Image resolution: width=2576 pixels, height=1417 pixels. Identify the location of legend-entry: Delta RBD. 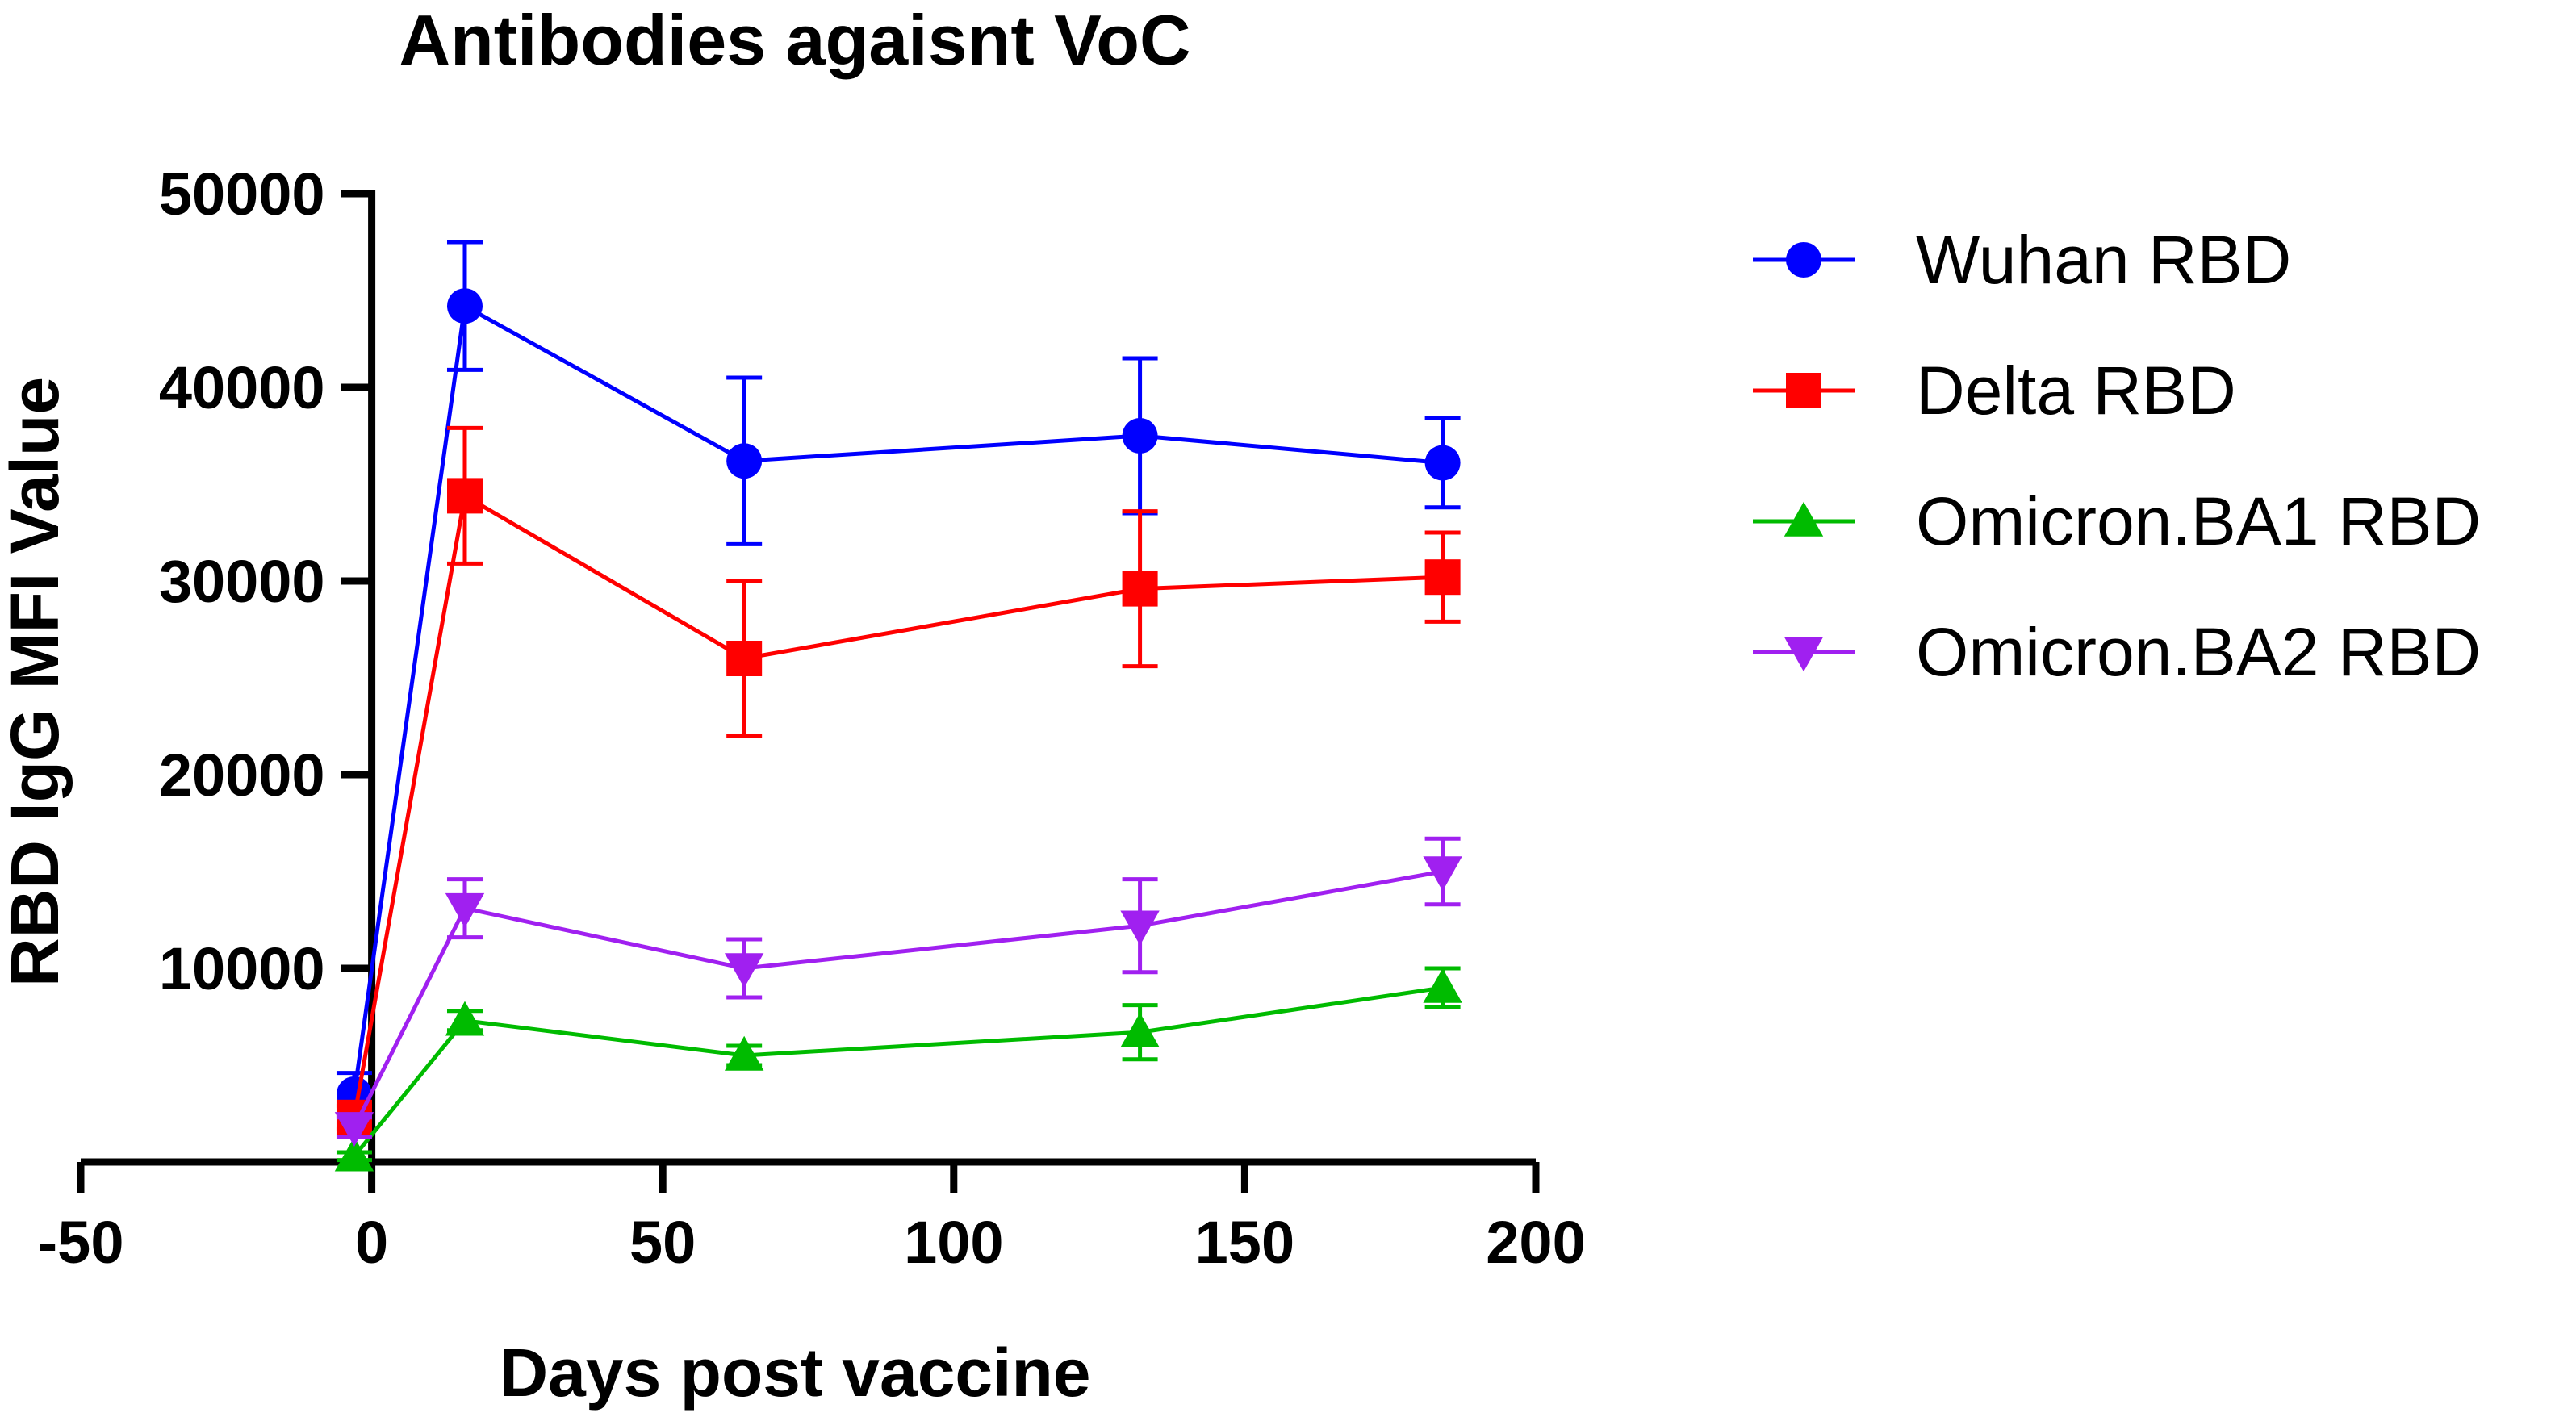
(1994, 391).